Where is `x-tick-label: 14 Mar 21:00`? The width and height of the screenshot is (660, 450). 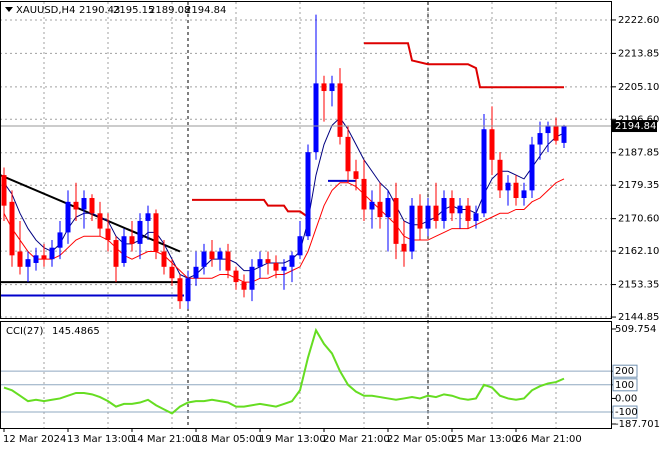 x-tick-label: 14 Mar 21:00 is located at coordinates (164, 439).